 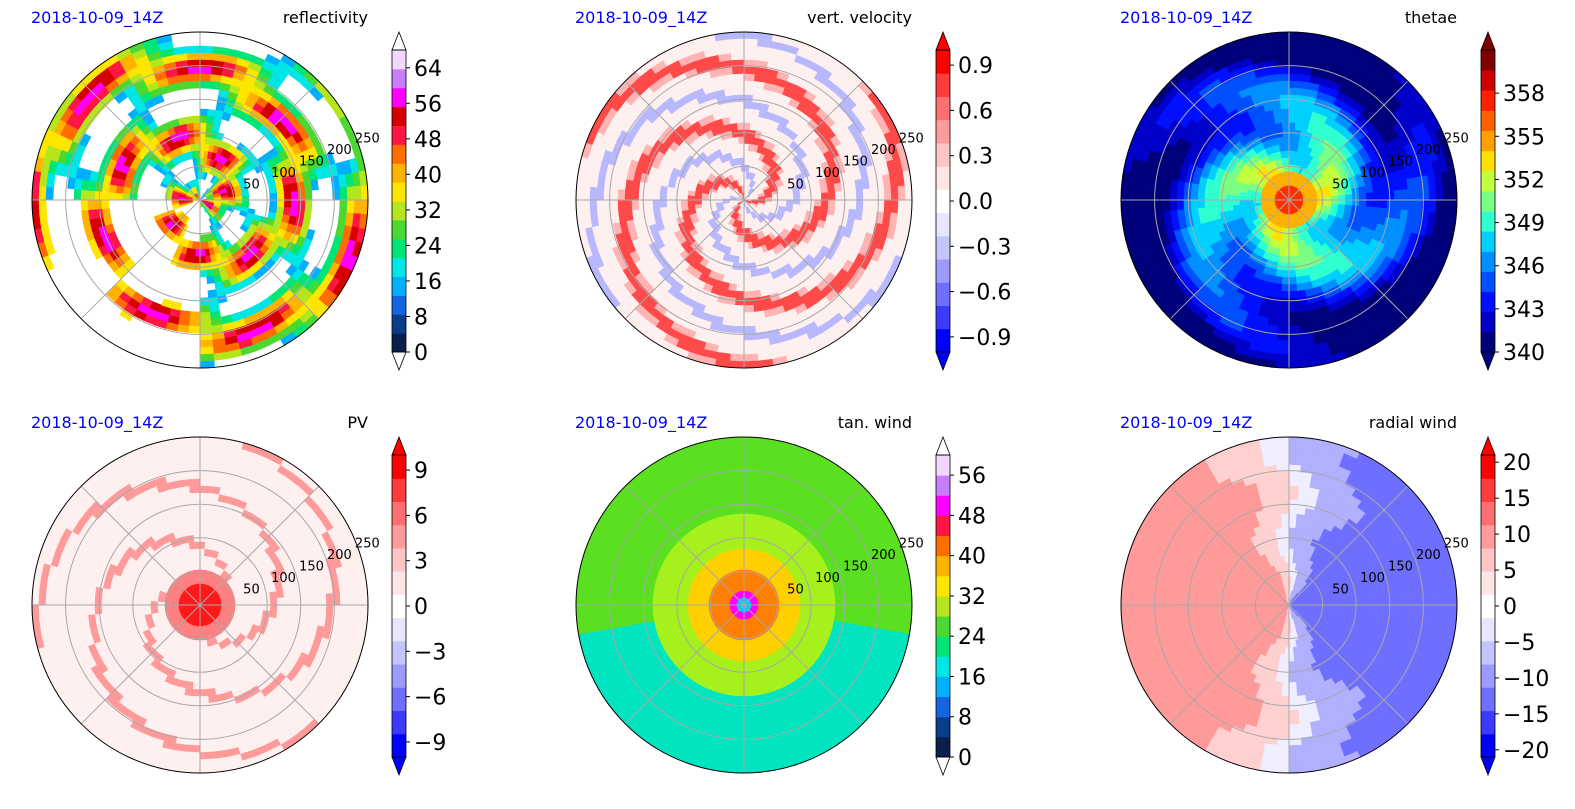 I want to click on colorbar-tick-label: 10, so click(x=1517, y=535).